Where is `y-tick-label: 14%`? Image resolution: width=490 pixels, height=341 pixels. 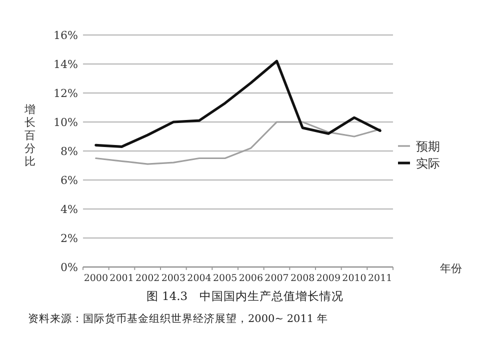 y-tick-label: 14% is located at coordinates (66, 64).